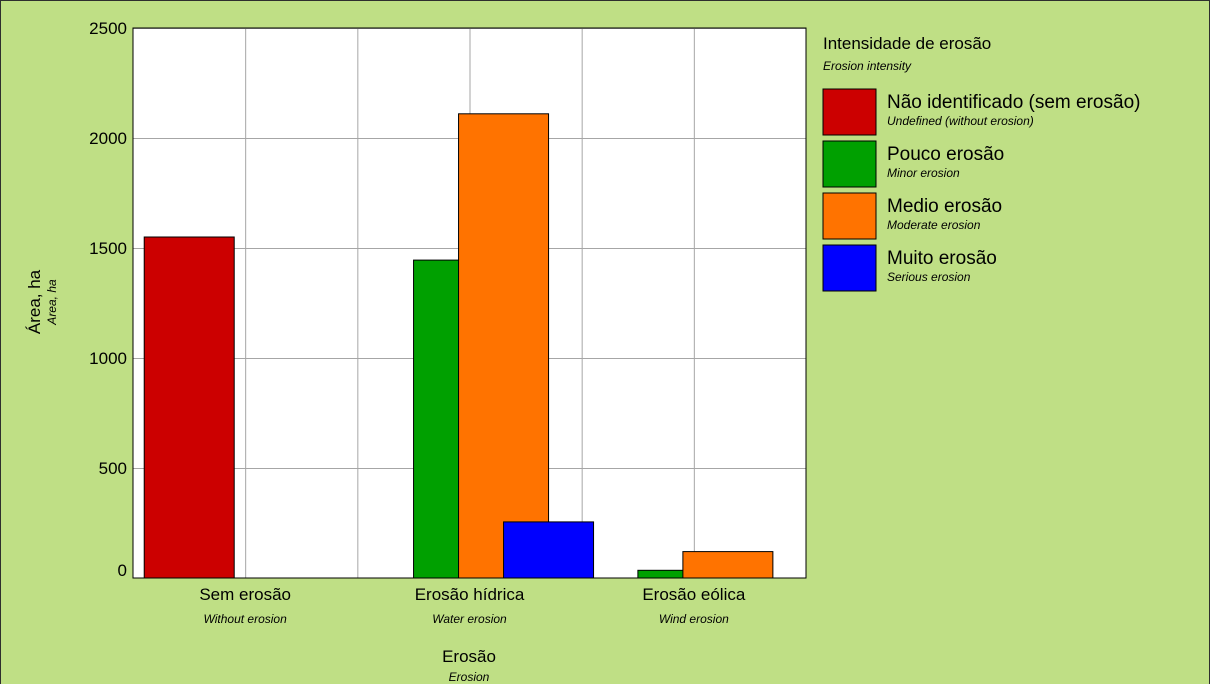 This screenshot has height=684, width=1210. I want to click on legend-label-en: Undefined (without erosion), so click(960, 121).